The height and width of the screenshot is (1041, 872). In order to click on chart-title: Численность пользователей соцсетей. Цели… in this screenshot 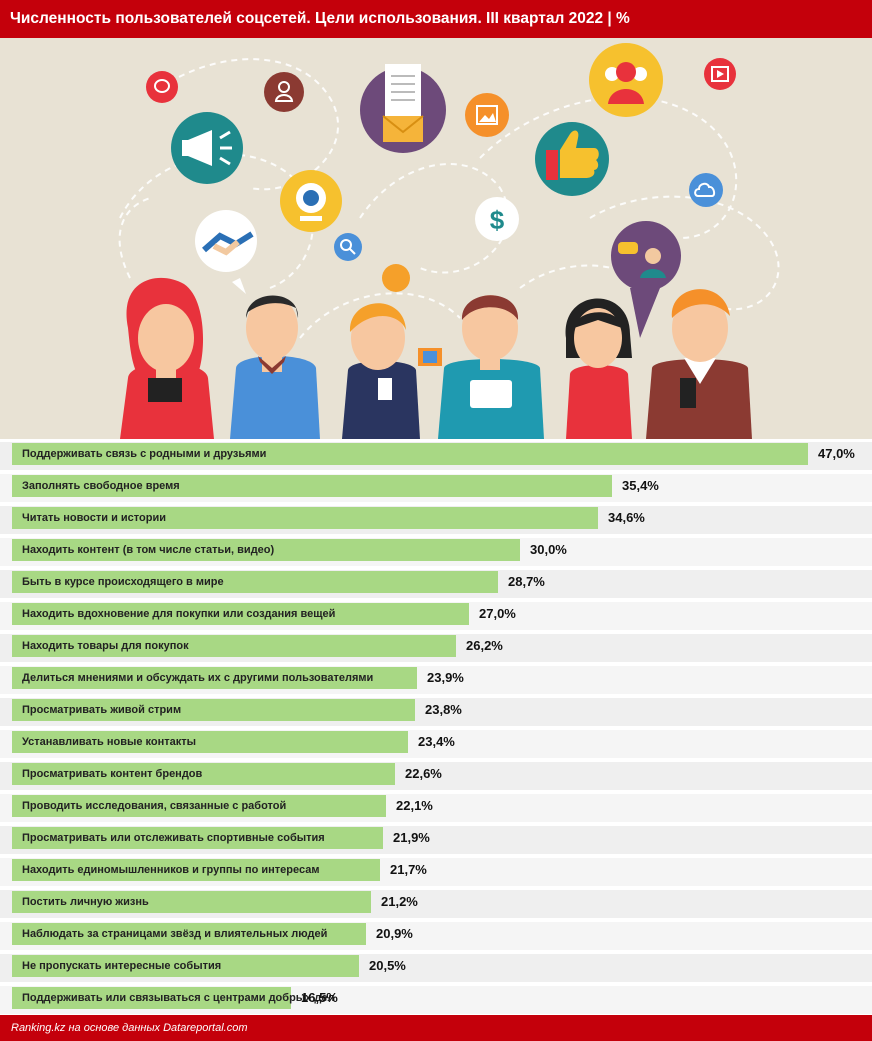, I will do `click(320, 18)`.